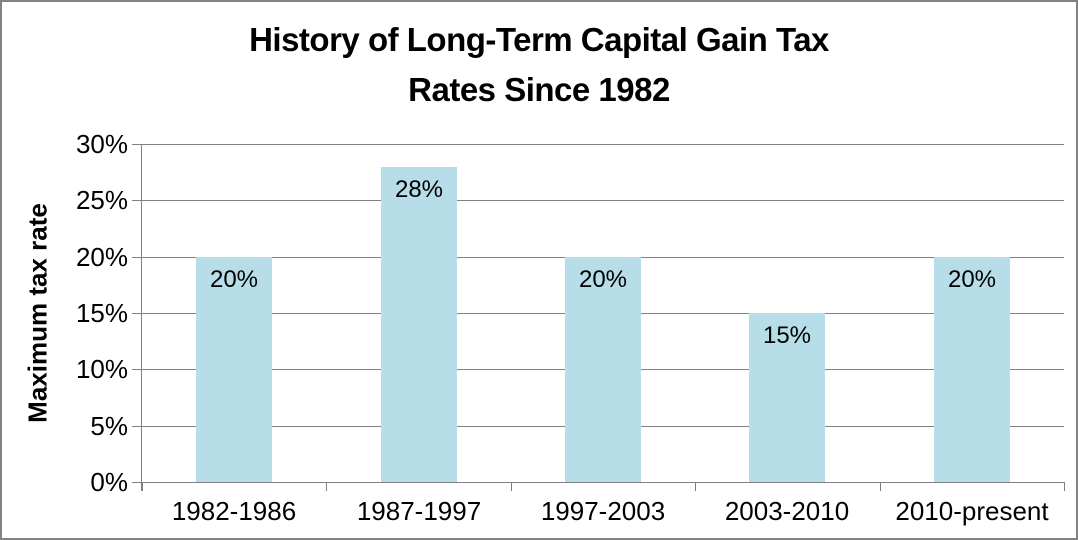 The image size is (1078, 540). I want to click on y-tick-label: 25%, so click(101, 200).